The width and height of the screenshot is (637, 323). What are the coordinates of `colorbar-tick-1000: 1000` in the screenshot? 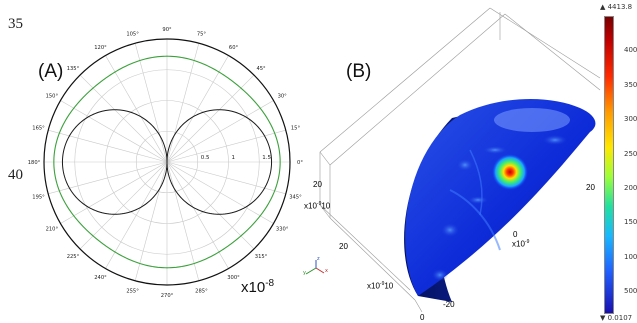 It's located at (630, 257).